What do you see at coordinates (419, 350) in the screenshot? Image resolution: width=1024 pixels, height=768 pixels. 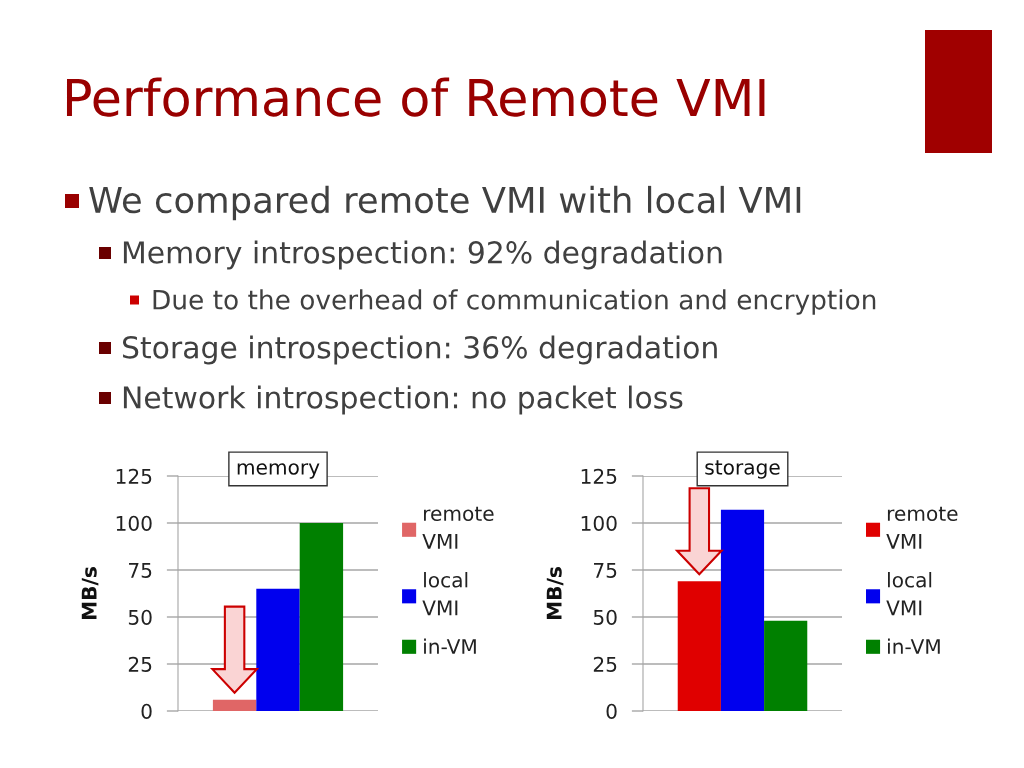 I see `text: Storage introspection: 36% degradation` at bounding box center [419, 350].